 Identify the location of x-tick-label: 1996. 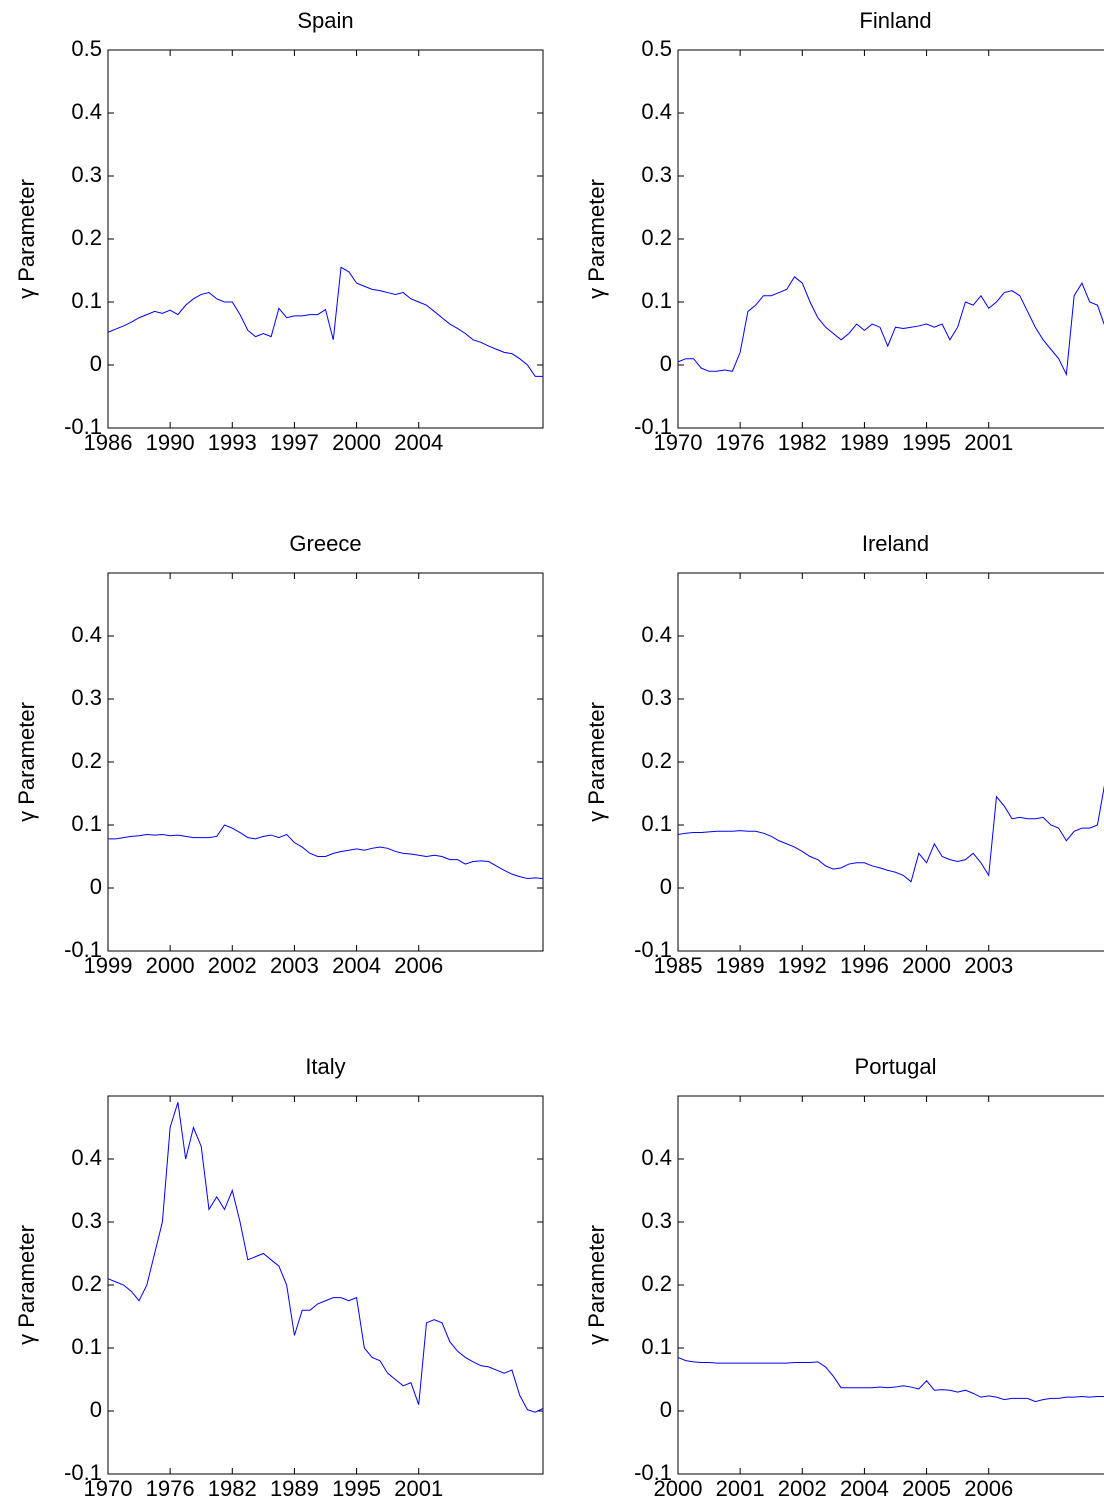
(864, 965).